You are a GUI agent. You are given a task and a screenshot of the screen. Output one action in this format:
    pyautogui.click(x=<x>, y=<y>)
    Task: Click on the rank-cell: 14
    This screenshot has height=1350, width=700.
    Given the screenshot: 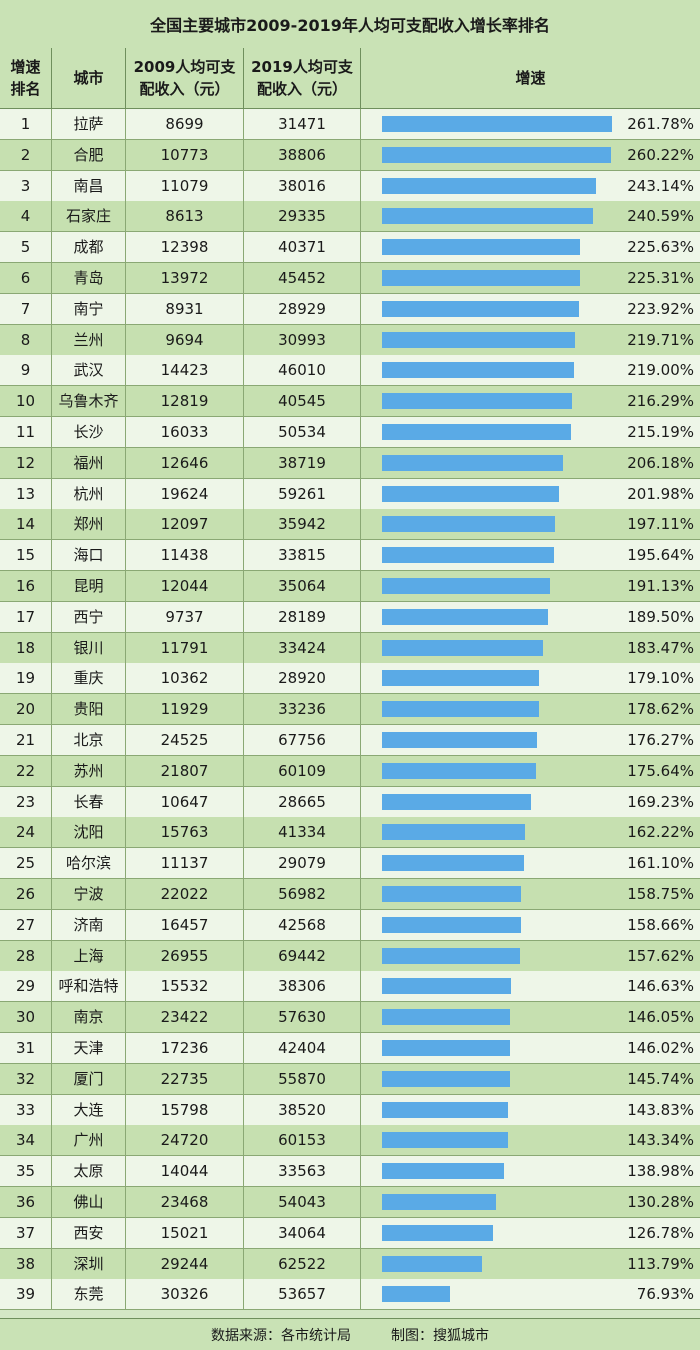 What is the action you would take?
    pyautogui.click(x=26, y=524)
    